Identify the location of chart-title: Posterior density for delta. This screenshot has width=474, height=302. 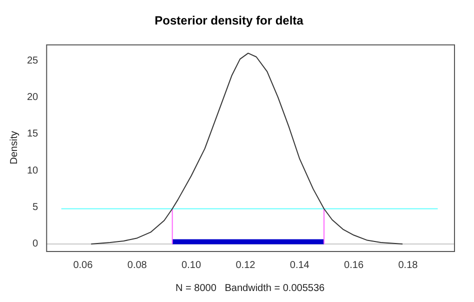
(229, 21).